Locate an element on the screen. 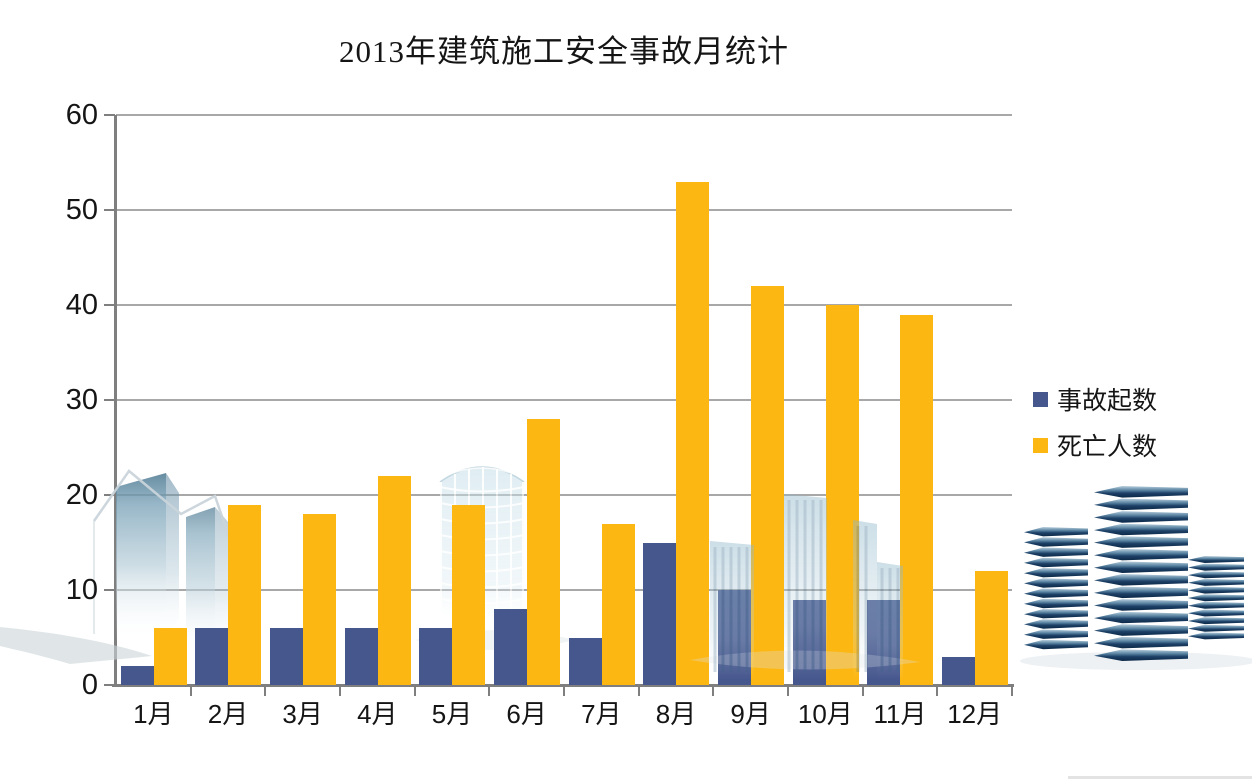 This screenshot has height=780, width=1252. y-axis-label: 10 is located at coordinates (81, 590).